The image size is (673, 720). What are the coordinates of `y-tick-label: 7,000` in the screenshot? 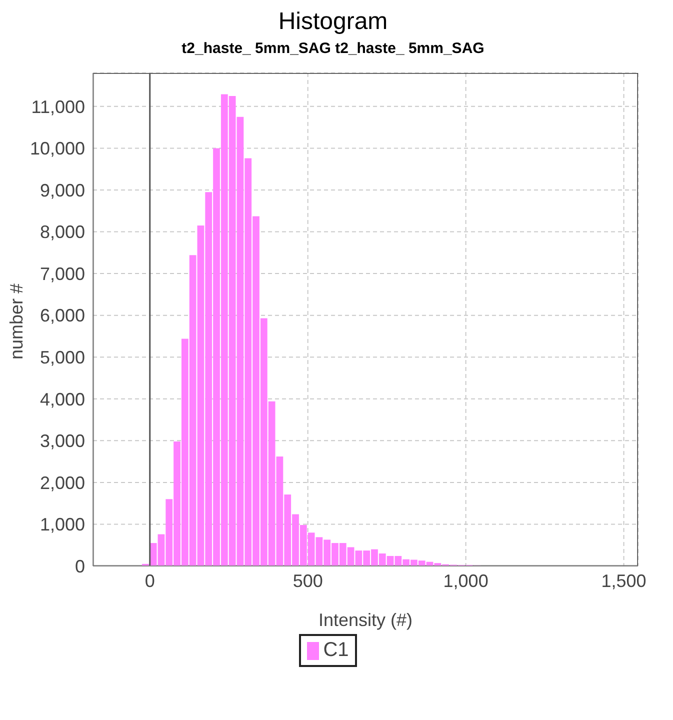 It's located at (62, 274).